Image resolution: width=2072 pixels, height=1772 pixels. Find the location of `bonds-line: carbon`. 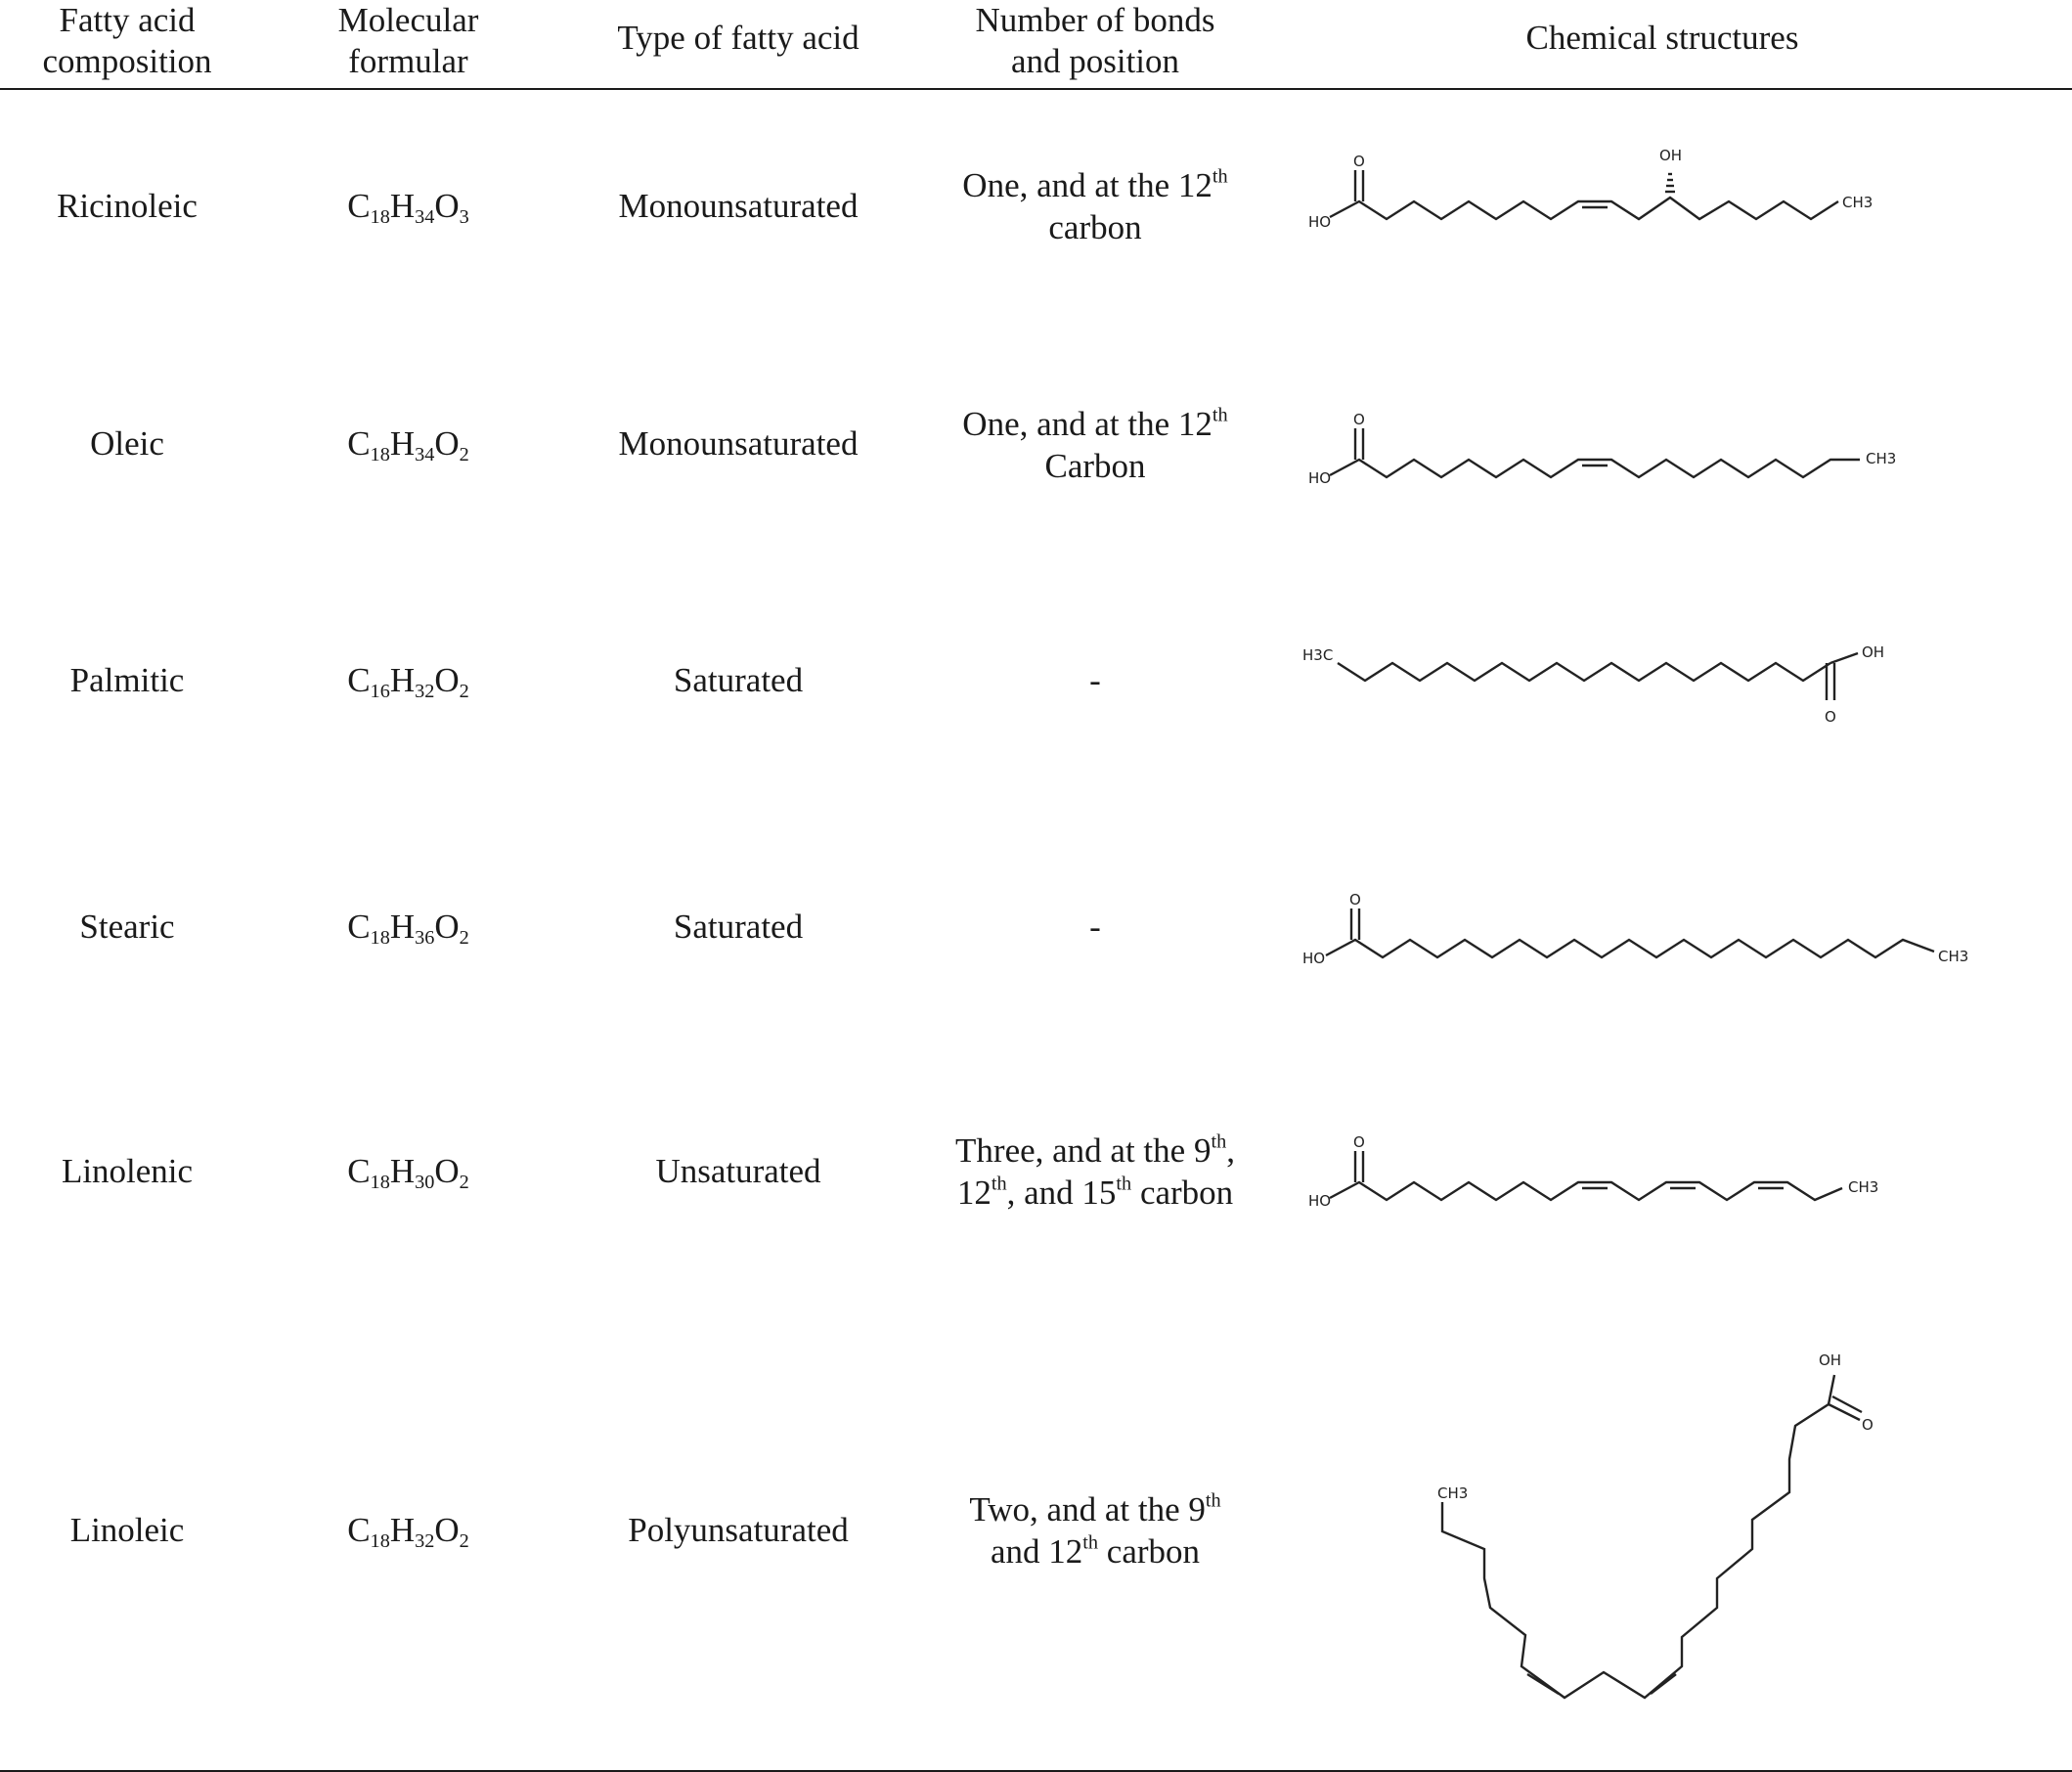

bonds-line: carbon is located at coordinates (1095, 227).